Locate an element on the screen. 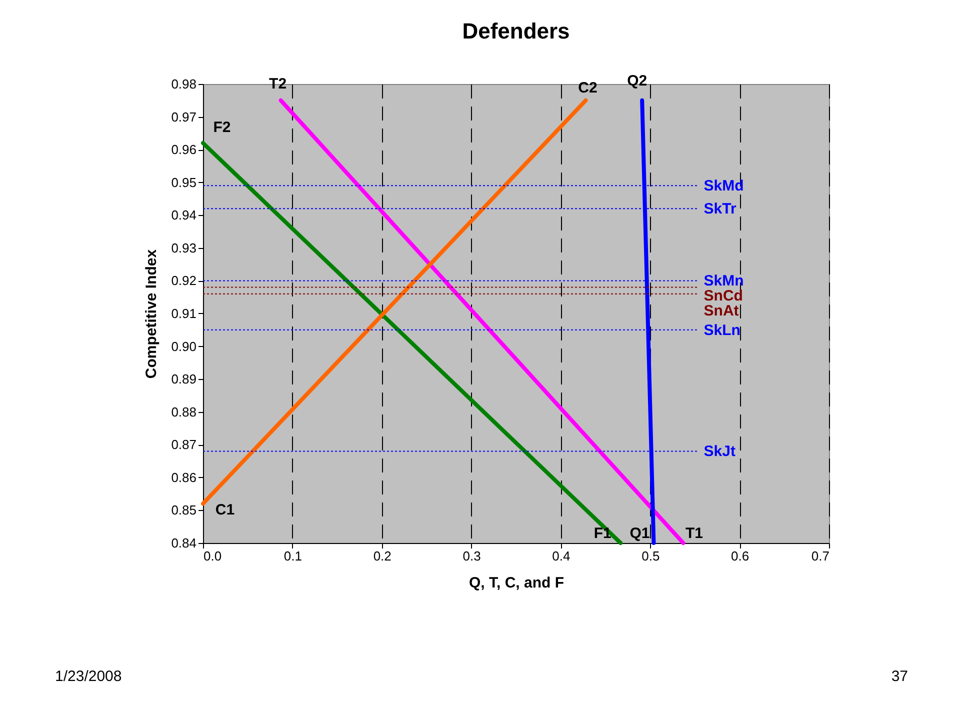 The image size is (954, 719). annotation: Q2 is located at coordinates (637, 81).